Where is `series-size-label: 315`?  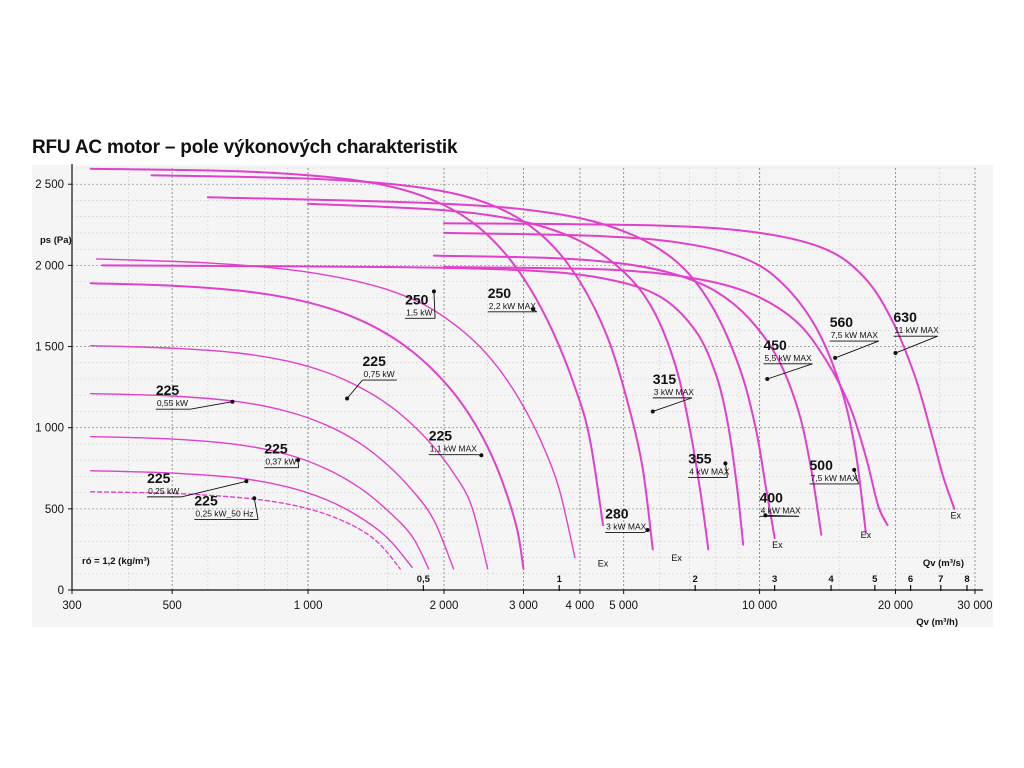 series-size-label: 315 is located at coordinates (665, 379).